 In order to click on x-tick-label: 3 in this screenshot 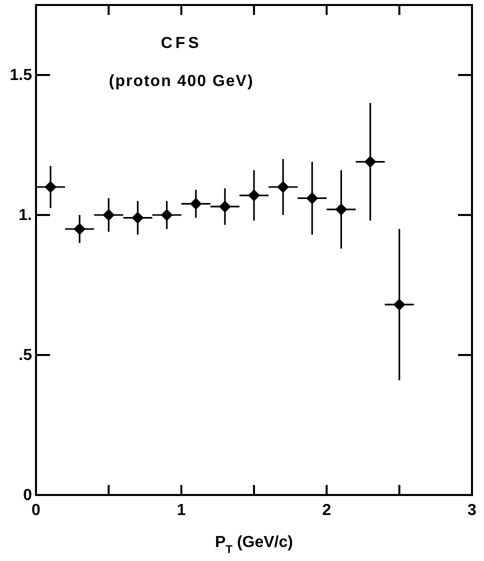, I will do `click(472, 510)`.